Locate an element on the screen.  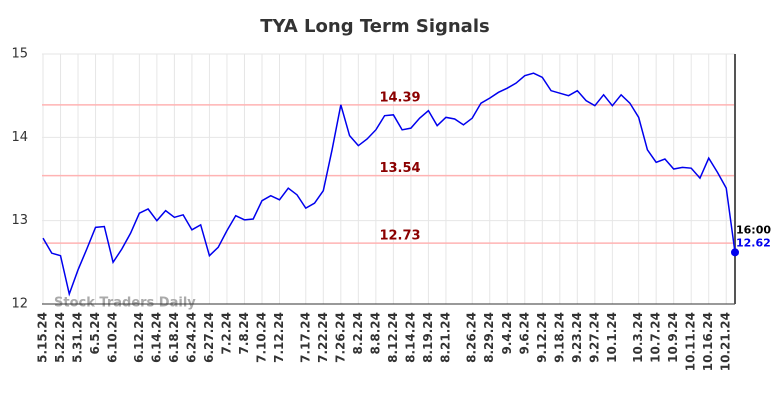
watermark: Stock Traders Daily is located at coordinates (125, 303).